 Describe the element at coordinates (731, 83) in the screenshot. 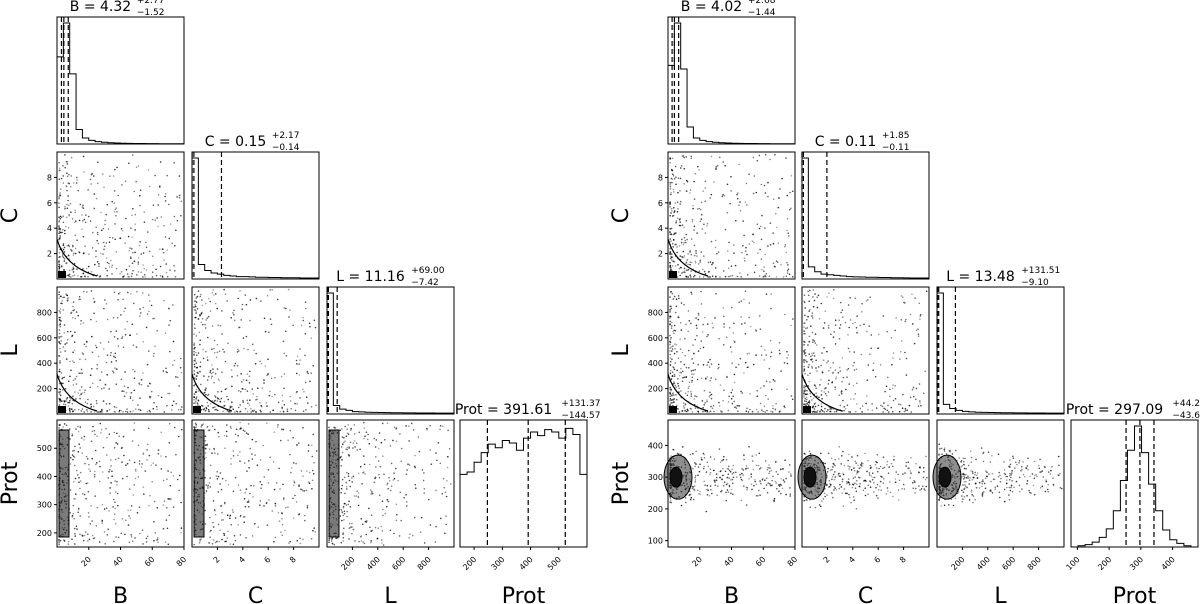

I see `histogram-B` at that location.